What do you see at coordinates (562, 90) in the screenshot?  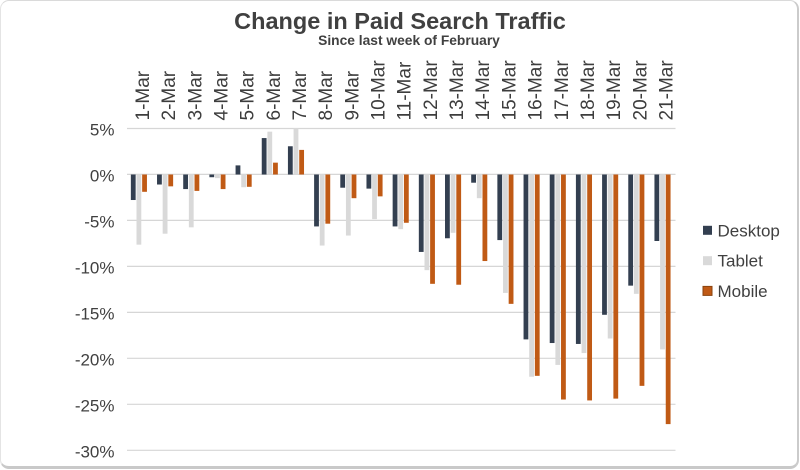 I see `svg-text: 17-Mar` at bounding box center [562, 90].